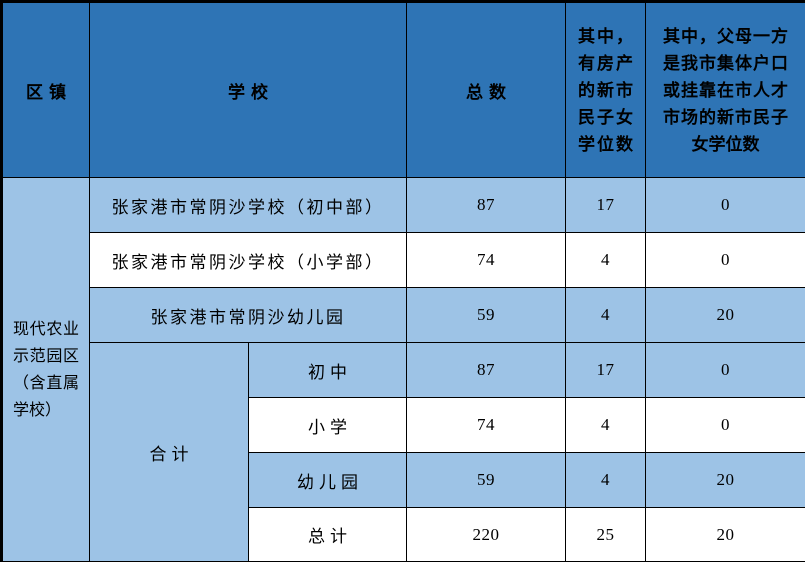 Image resolution: width=805 pixels, height=562 pixels. Describe the element at coordinates (486, 89) in the screenshot. I see `header-total: 总数` at that location.